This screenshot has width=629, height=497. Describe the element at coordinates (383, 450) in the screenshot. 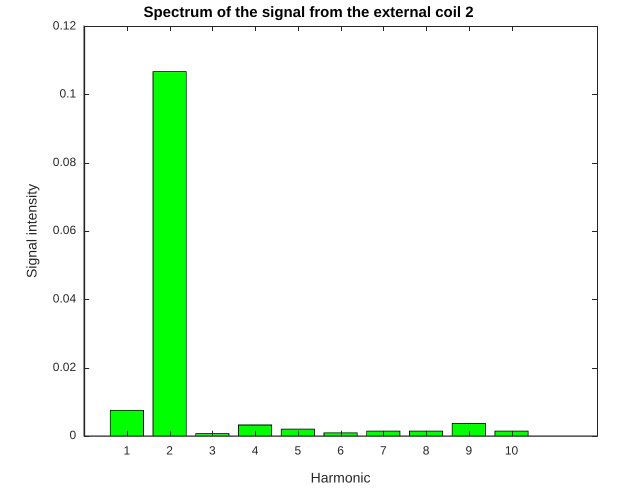

I see `x-tick-label: 7` at that location.